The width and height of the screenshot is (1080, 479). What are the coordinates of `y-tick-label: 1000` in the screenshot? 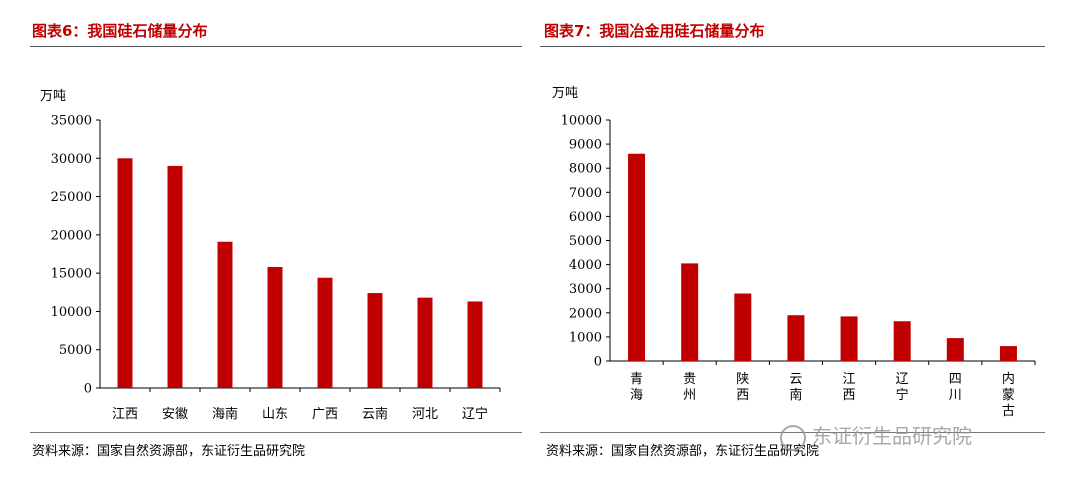 It's located at (585, 337).